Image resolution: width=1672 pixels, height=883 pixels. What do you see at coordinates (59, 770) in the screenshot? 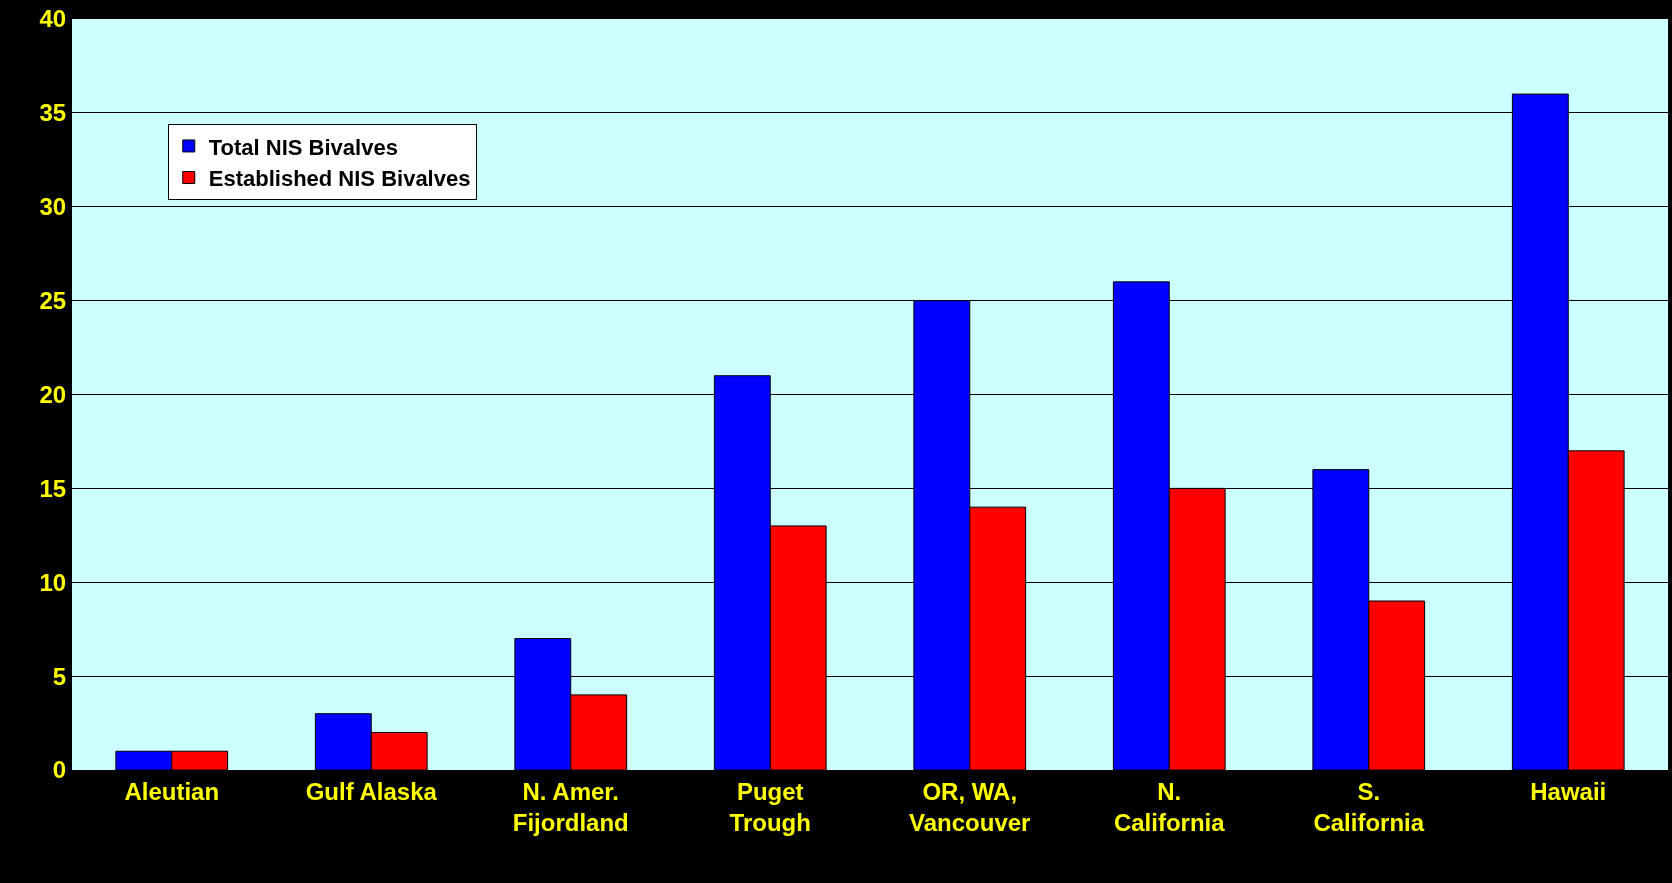
I see `y-tick-label: 0` at bounding box center [59, 770].